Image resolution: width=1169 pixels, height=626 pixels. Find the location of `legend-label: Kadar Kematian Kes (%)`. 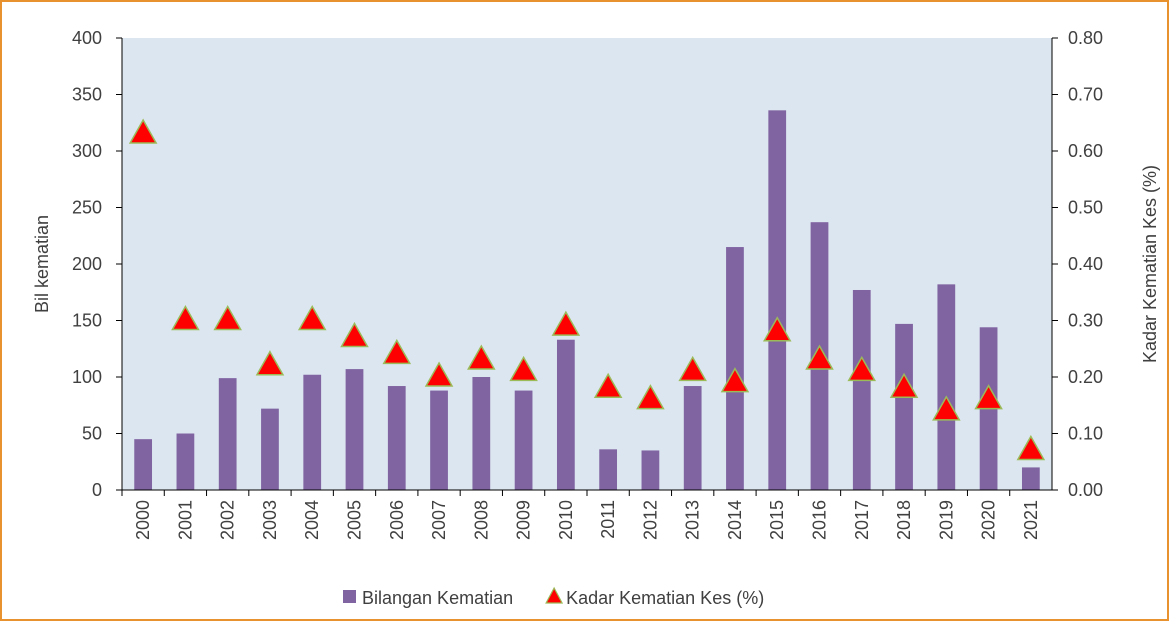

legend-label: Kadar Kematian Kes (%) is located at coordinates (665, 598).